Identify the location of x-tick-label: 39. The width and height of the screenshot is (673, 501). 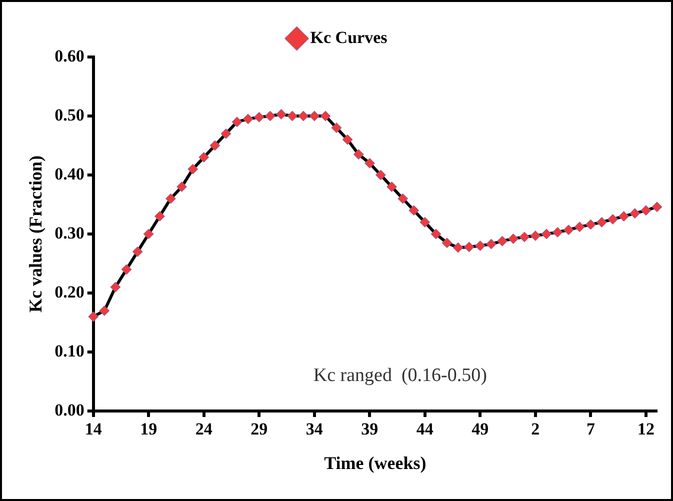
(369, 429).